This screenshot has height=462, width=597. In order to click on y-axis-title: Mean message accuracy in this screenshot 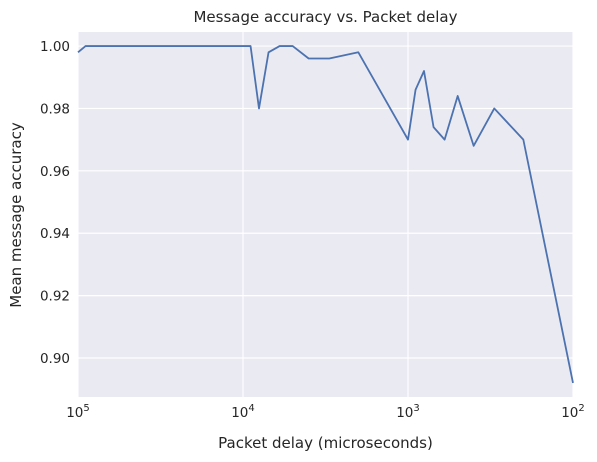, I will do `click(16, 215)`.